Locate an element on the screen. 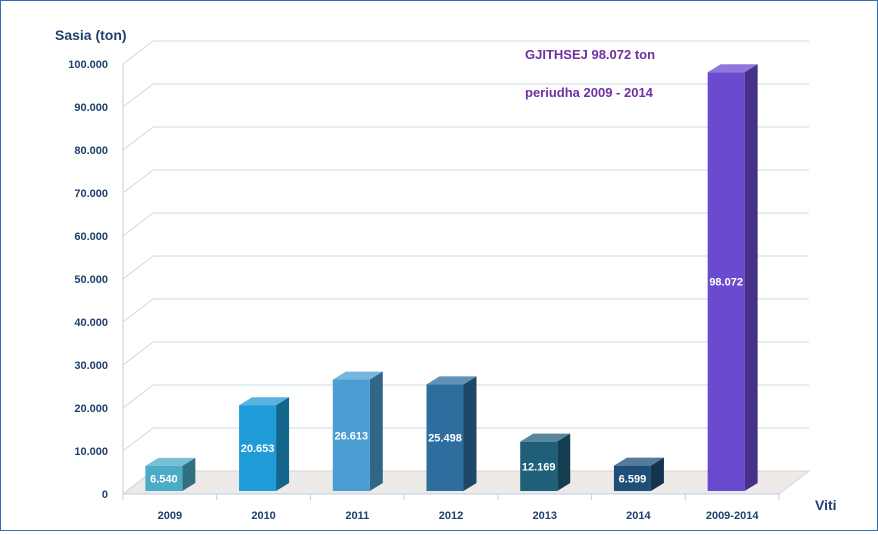  x-tick-label: 2011 is located at coordinates (357, 516).